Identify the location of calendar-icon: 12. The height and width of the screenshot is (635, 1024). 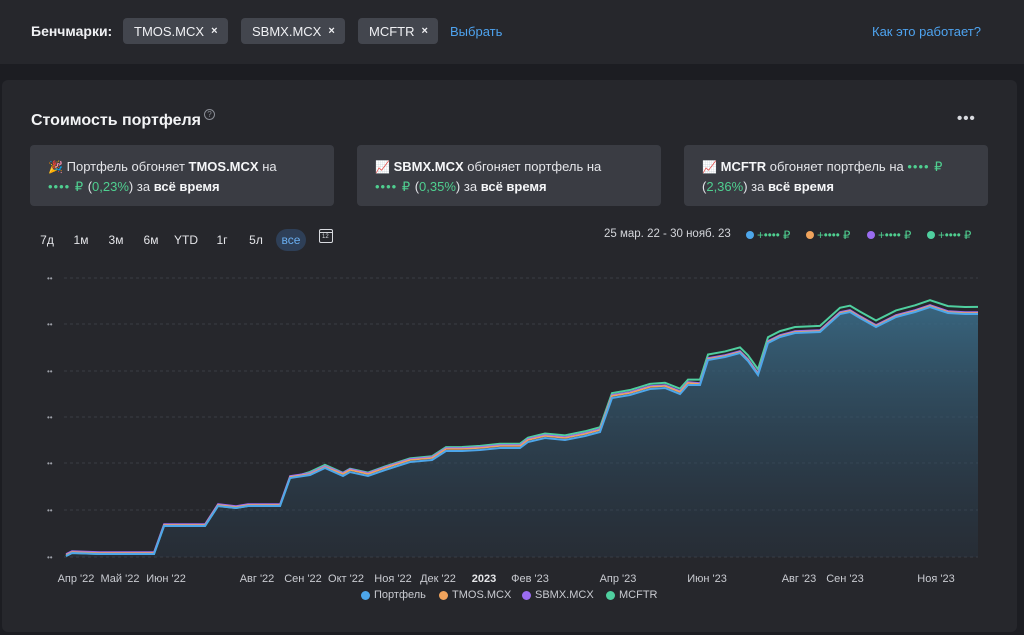
(326, 236).